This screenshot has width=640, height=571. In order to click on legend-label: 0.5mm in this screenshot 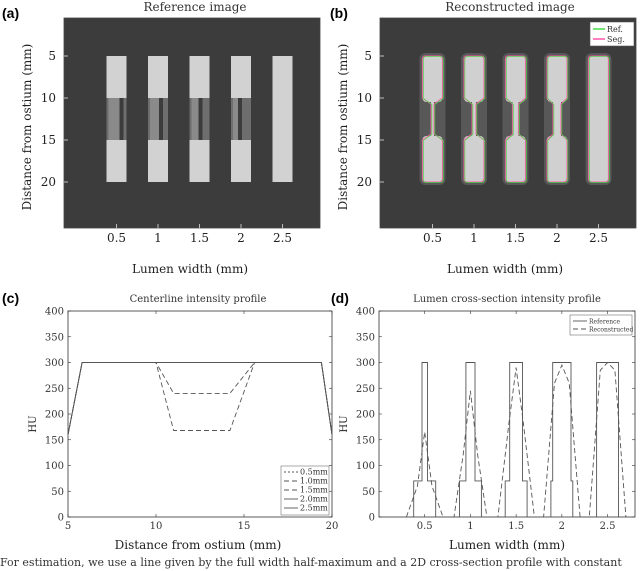, I will do `click(314, 472)`.